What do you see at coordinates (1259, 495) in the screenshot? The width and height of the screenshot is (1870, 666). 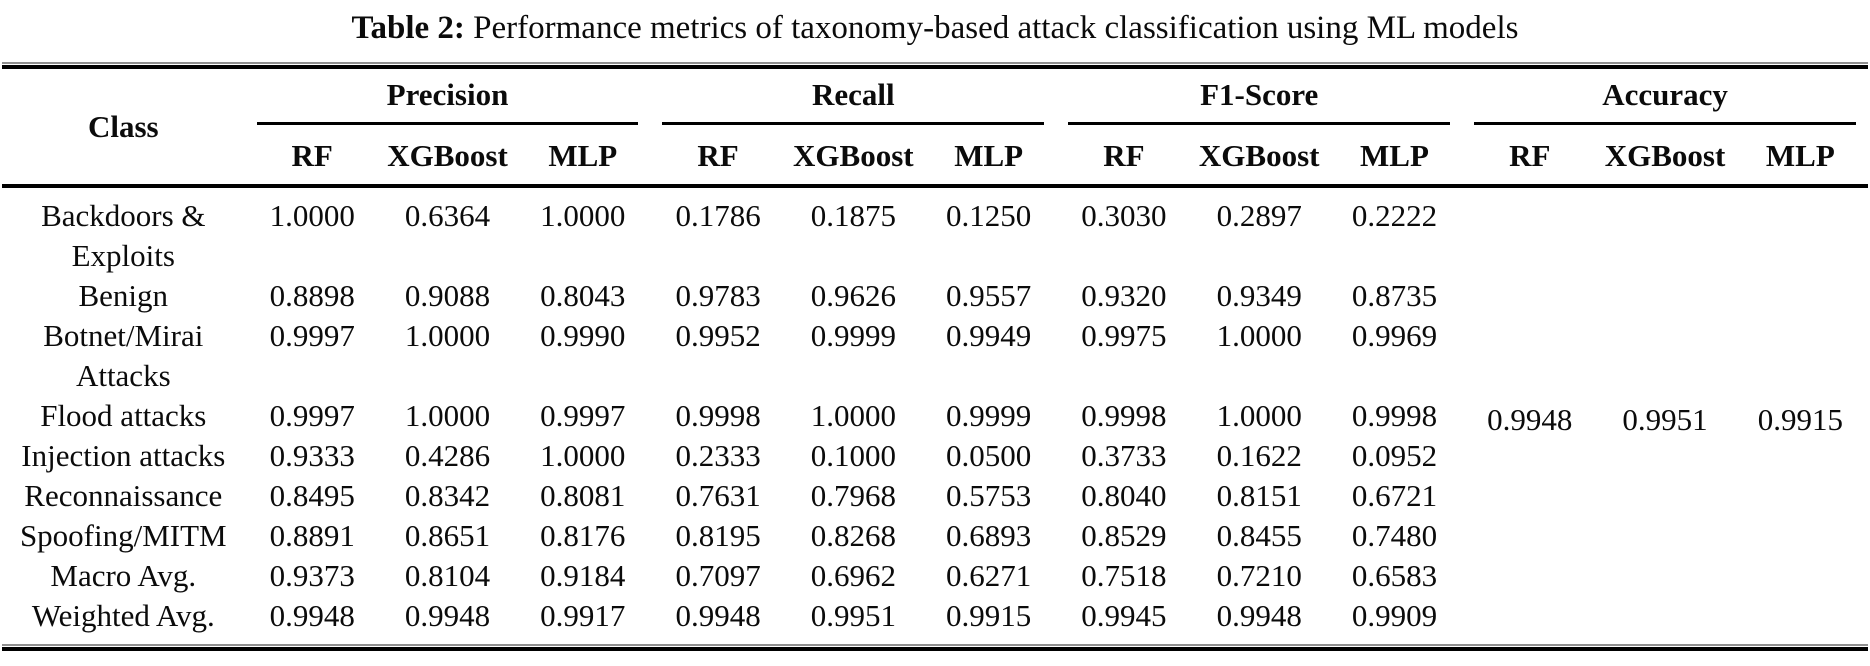 I see `metric-cell: 0.8151` at bounding box center [1259, 495].